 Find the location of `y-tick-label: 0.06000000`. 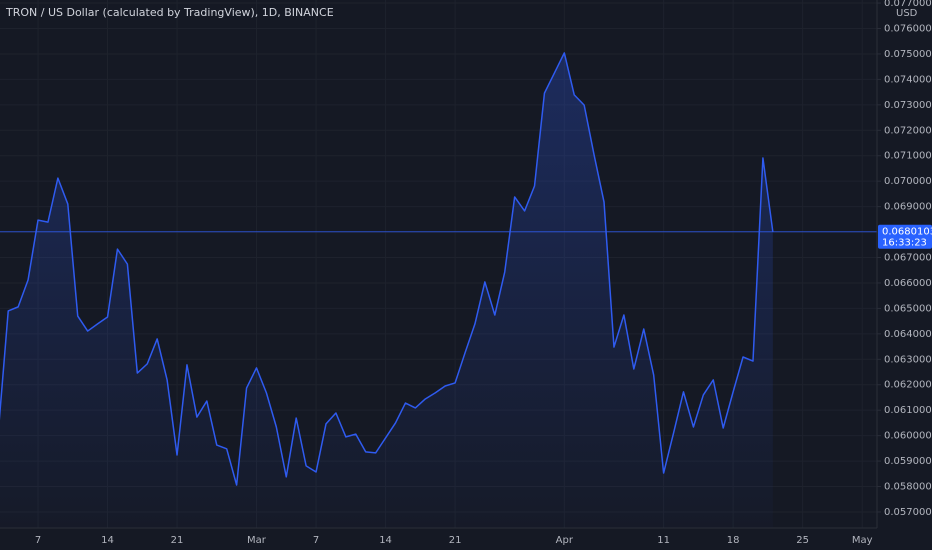

y-tick-label: 0.06000000 is located at coordinates (908, 436).